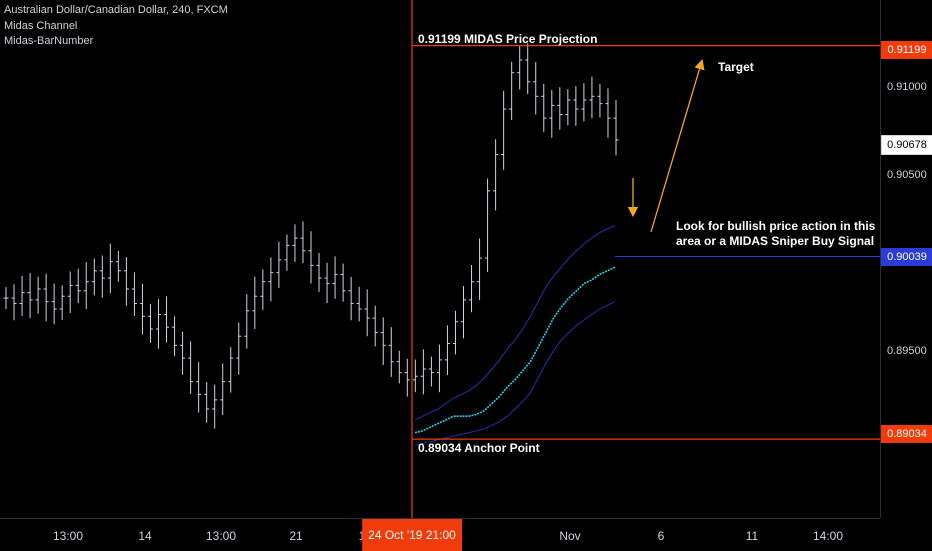  What do you see at coordinates (41, 26) in the screenshot?
I see `indicator-legend-midas-channel: Midas Channel` at bounding box center [41, 26].